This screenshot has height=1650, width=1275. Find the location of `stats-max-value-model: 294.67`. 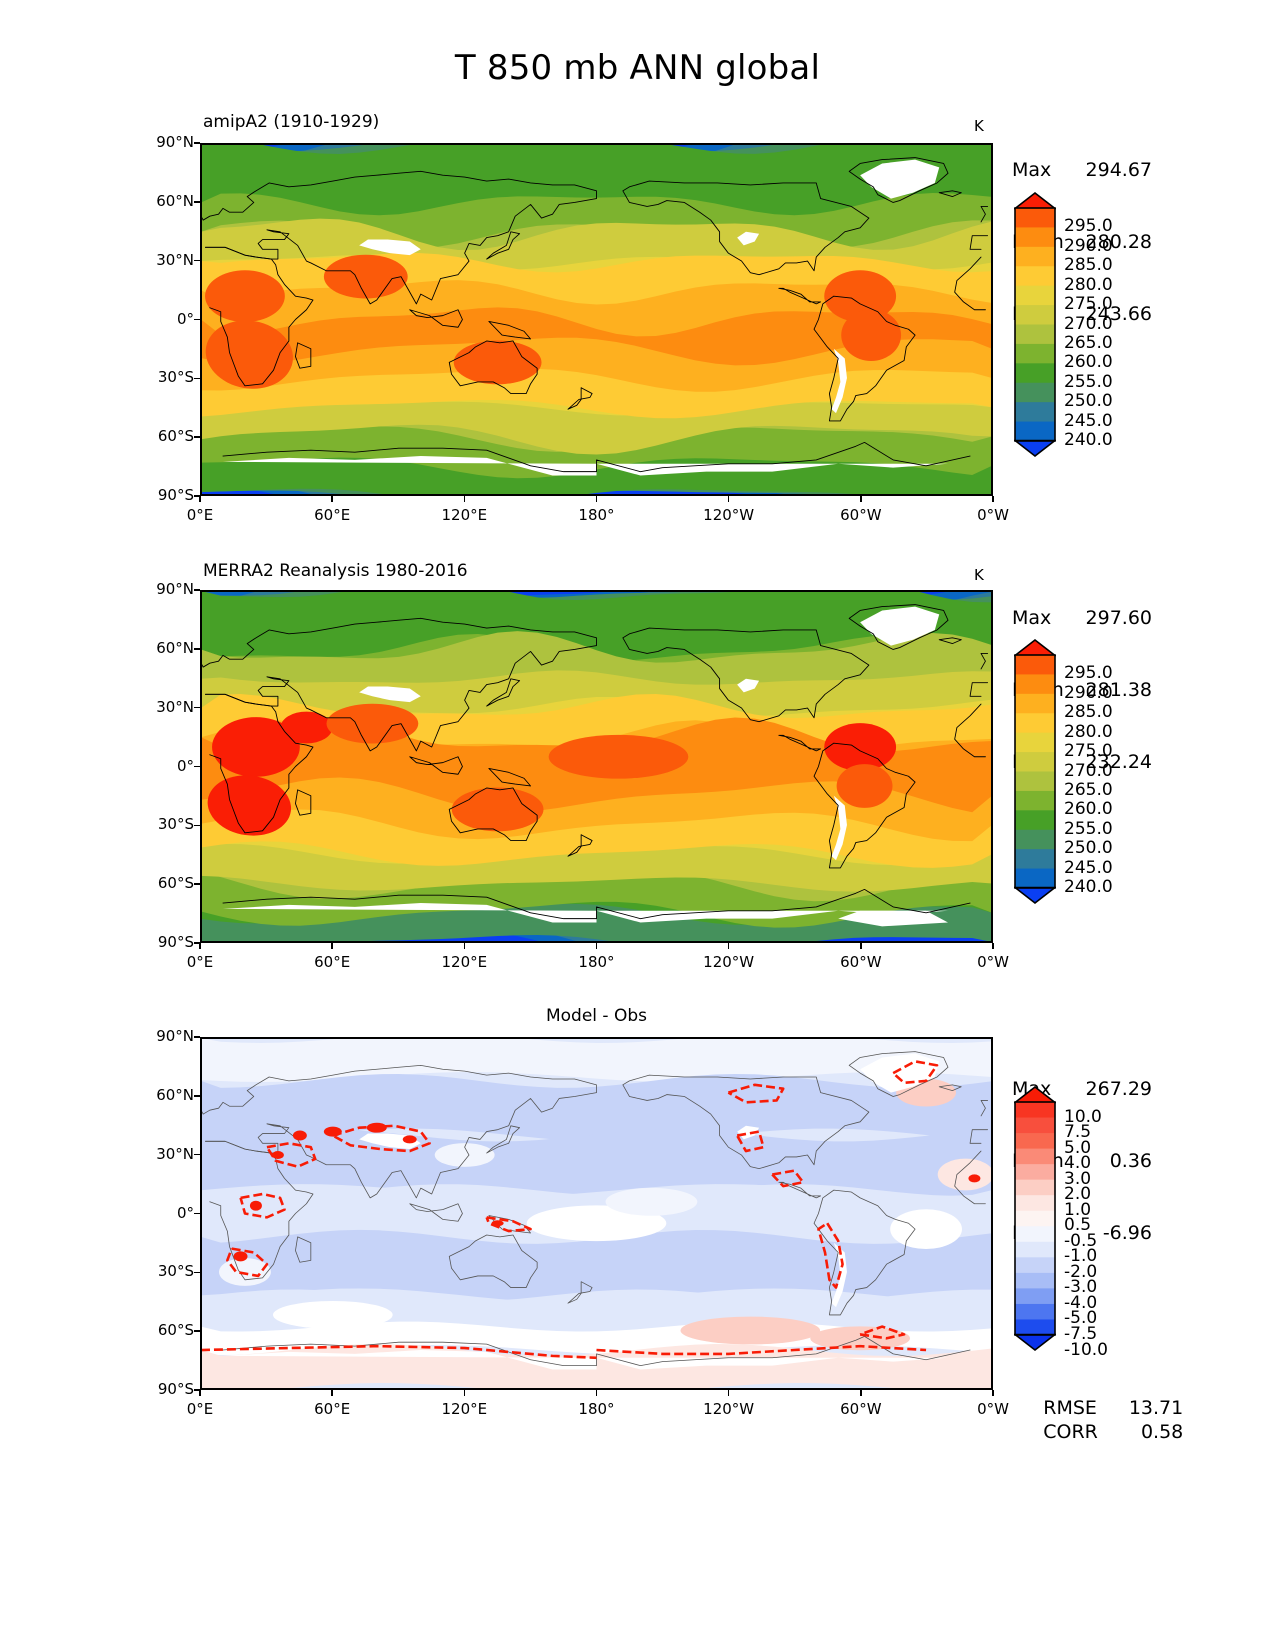

stats-max-value-model: 294.67 is located at coordinates (1118, 170).